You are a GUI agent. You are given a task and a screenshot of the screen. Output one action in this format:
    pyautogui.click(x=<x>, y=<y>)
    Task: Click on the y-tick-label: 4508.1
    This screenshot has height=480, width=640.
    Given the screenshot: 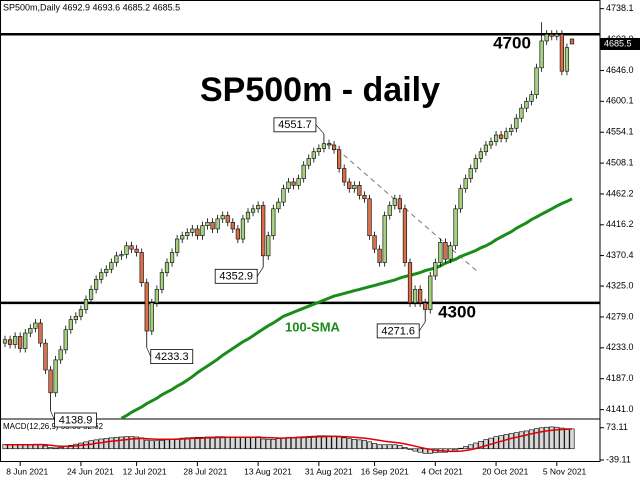 What is the action you would take?
    pyautogui.click(x=620, y=162)
    